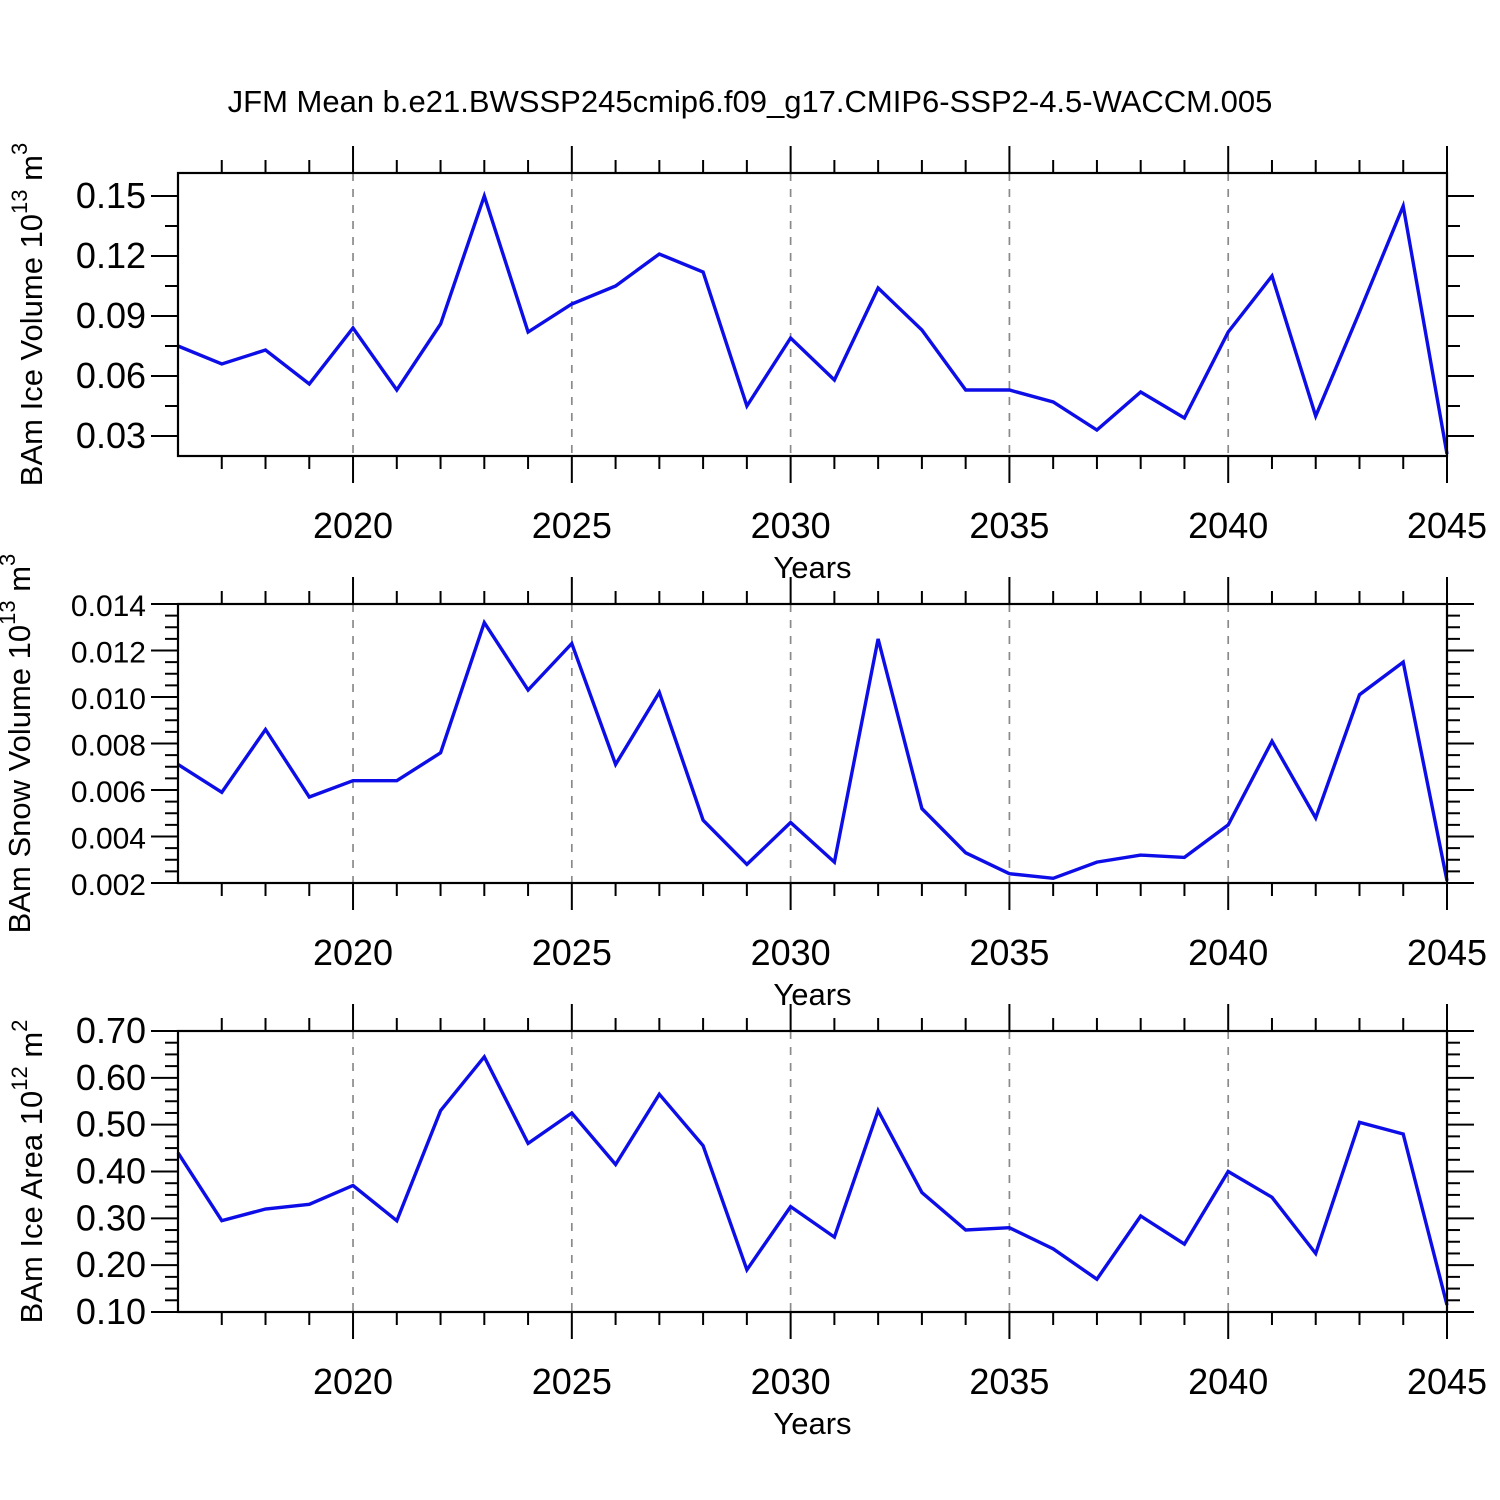 This screenshot has width=1500, height=1500. What do you see at coordinates (108, 699) in the screenshot?
I see `y-tick-label: 0.010` at bounding box center [108, 699].